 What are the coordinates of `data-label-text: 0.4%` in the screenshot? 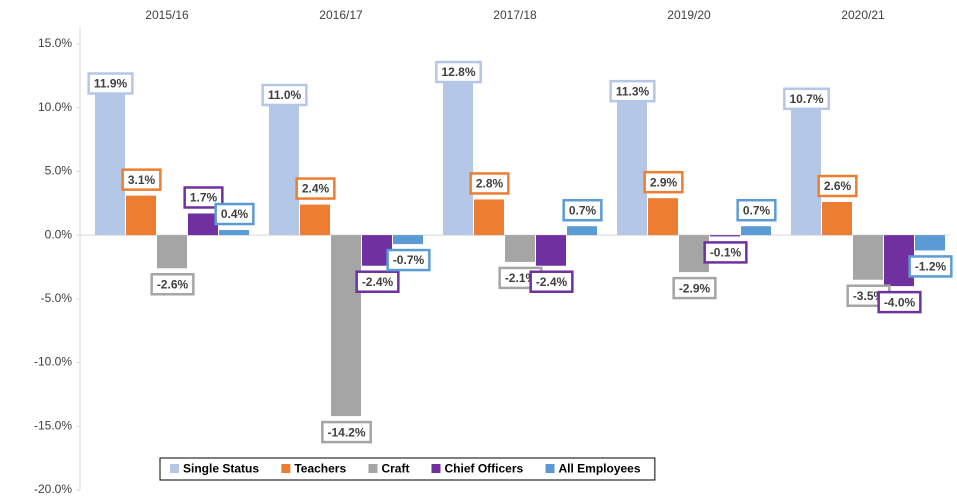 It's located at (235, 214).